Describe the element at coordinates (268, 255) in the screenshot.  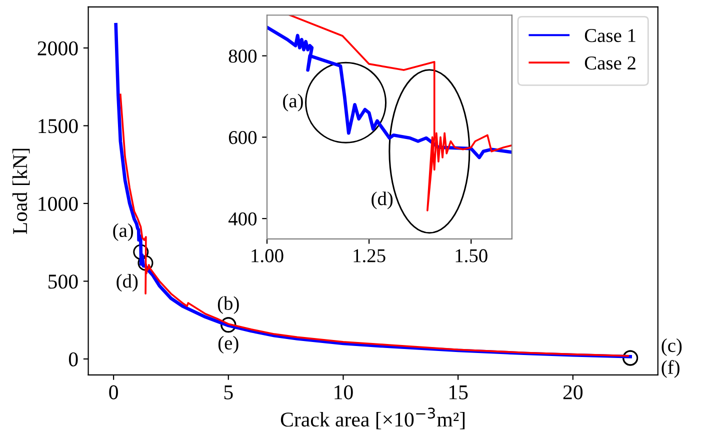
I see `x-tick-label: 1.00` at that location.